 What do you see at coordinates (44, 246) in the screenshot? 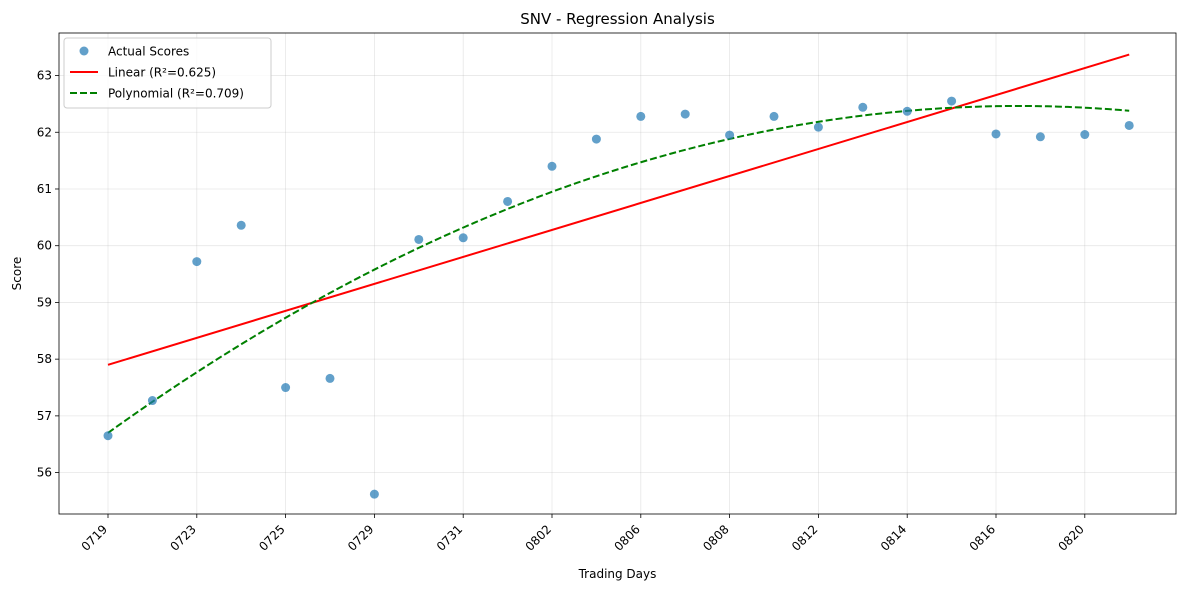
I see `y-tick-label: 60` at bounding box center [44, 246].